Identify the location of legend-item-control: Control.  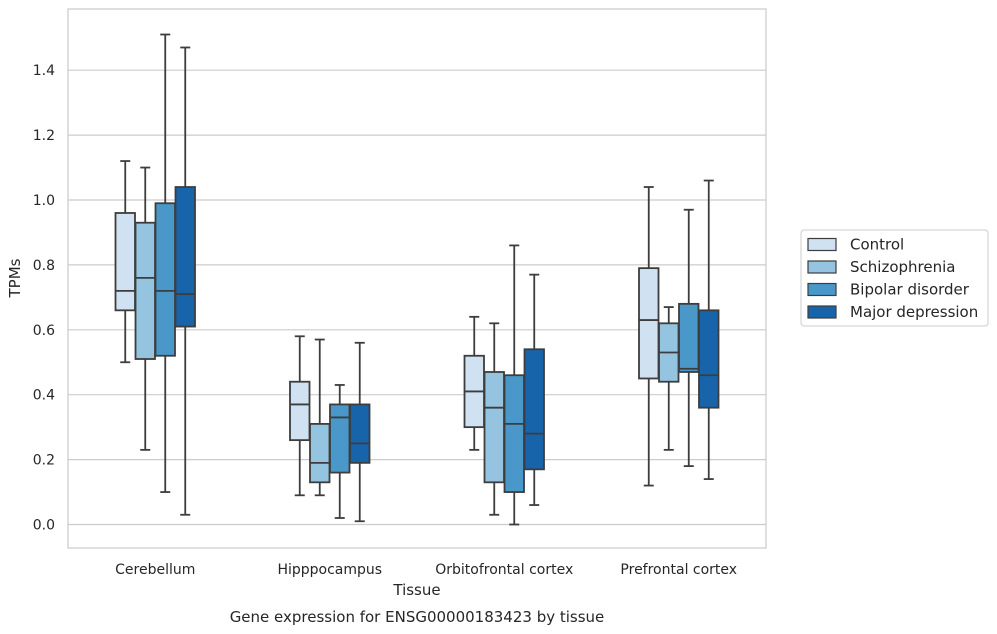
(855, 245).